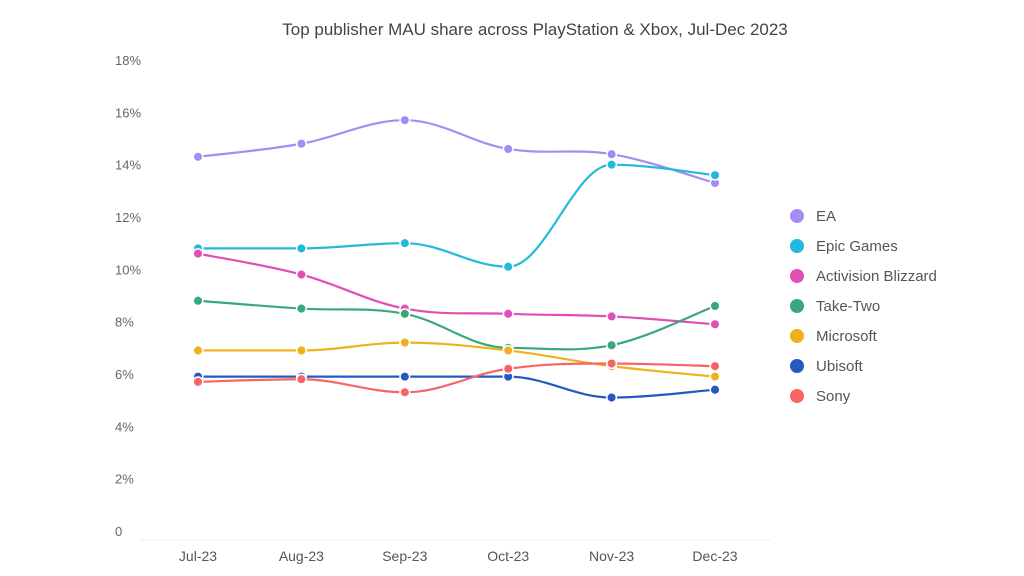 Image resolution: width=1024 pixels, height=576 pixels. I want to click on series-line-microsoft, so click(456, 359).